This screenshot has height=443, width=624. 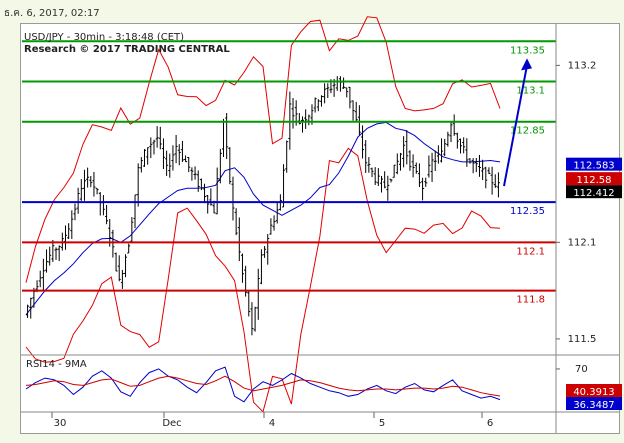 I want to click on level-label-113-1: 113.1, so click(x=530, y=90).